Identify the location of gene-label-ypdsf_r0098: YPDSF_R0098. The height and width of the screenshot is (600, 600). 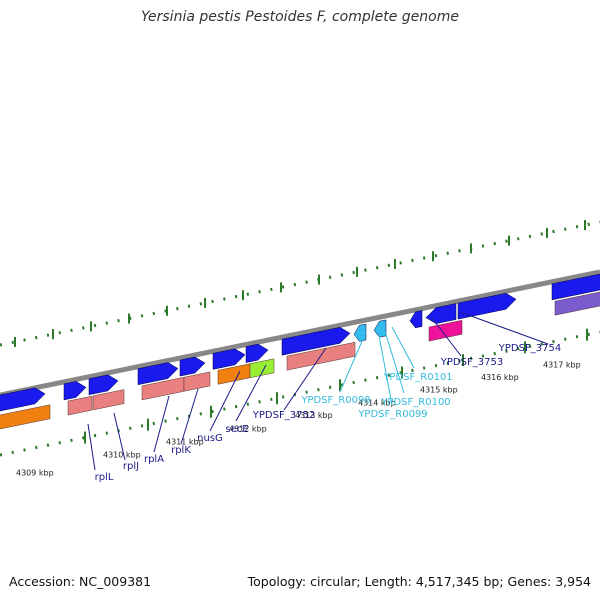
(335, 400).